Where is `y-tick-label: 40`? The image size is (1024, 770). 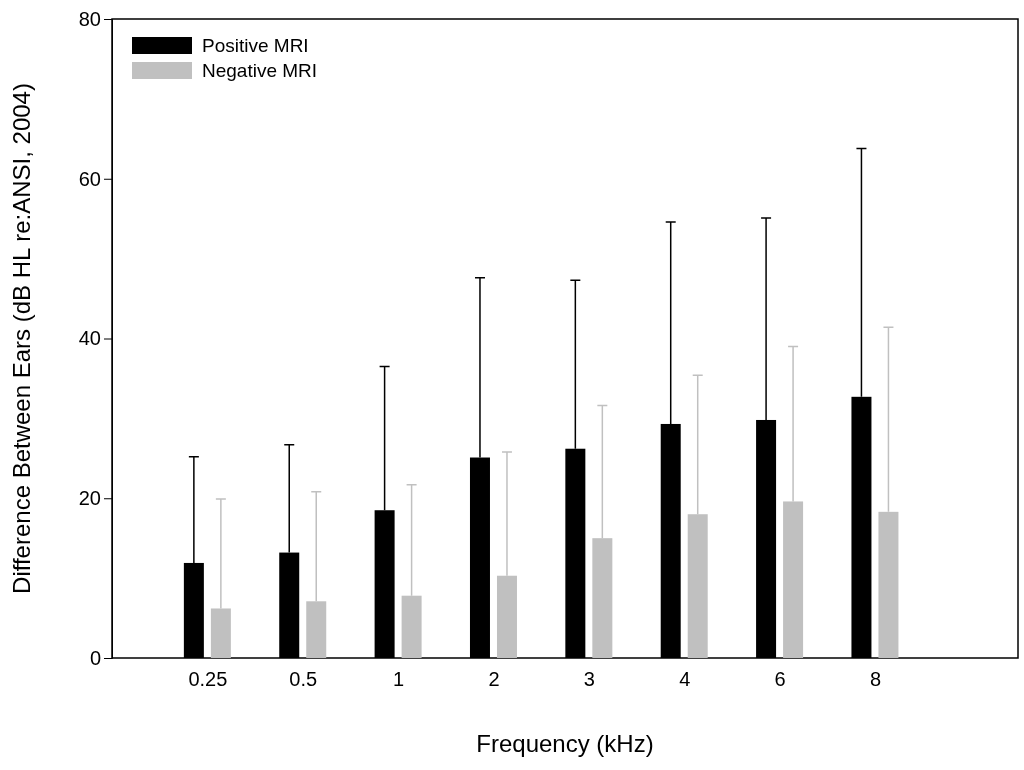 y-tick-label: 40 is located at coordinates (89, 338).